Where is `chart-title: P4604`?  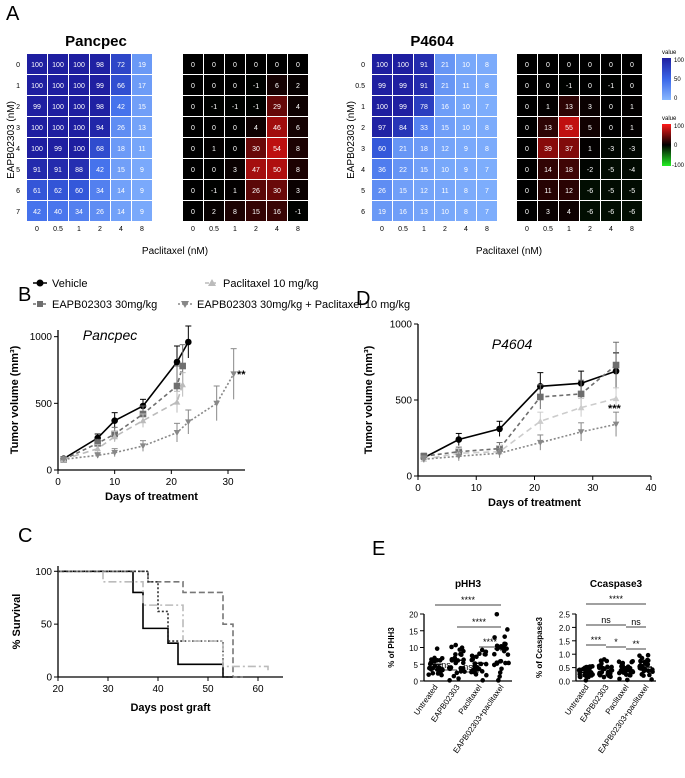 chart-title: P4604 is located at coordinates (512, 344).